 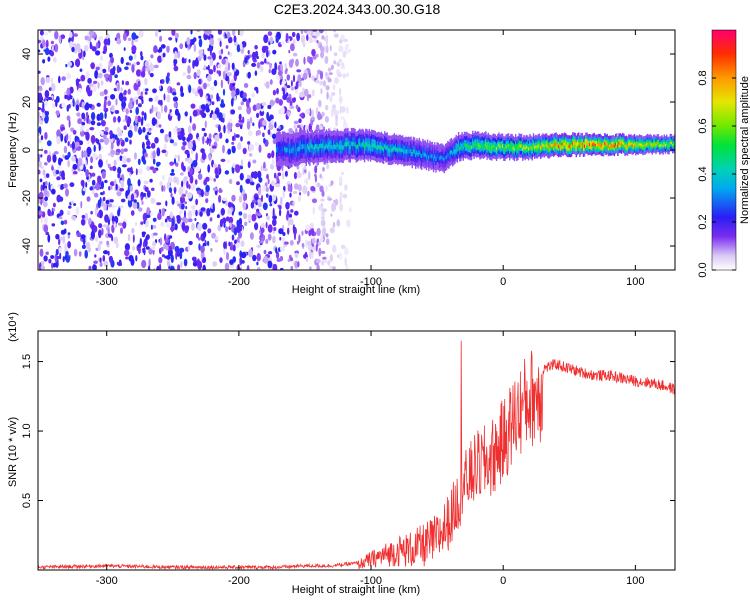 I want to click on y-tick-label: 0, so click(x=27, y=150).